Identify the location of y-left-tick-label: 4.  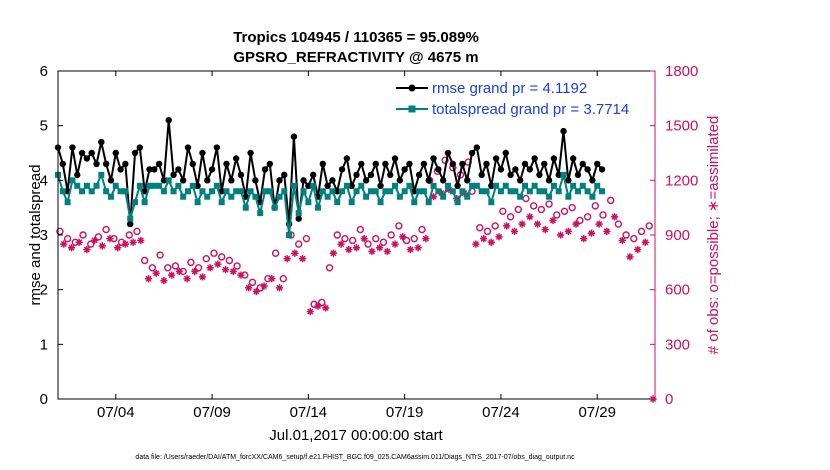
(44, 180).